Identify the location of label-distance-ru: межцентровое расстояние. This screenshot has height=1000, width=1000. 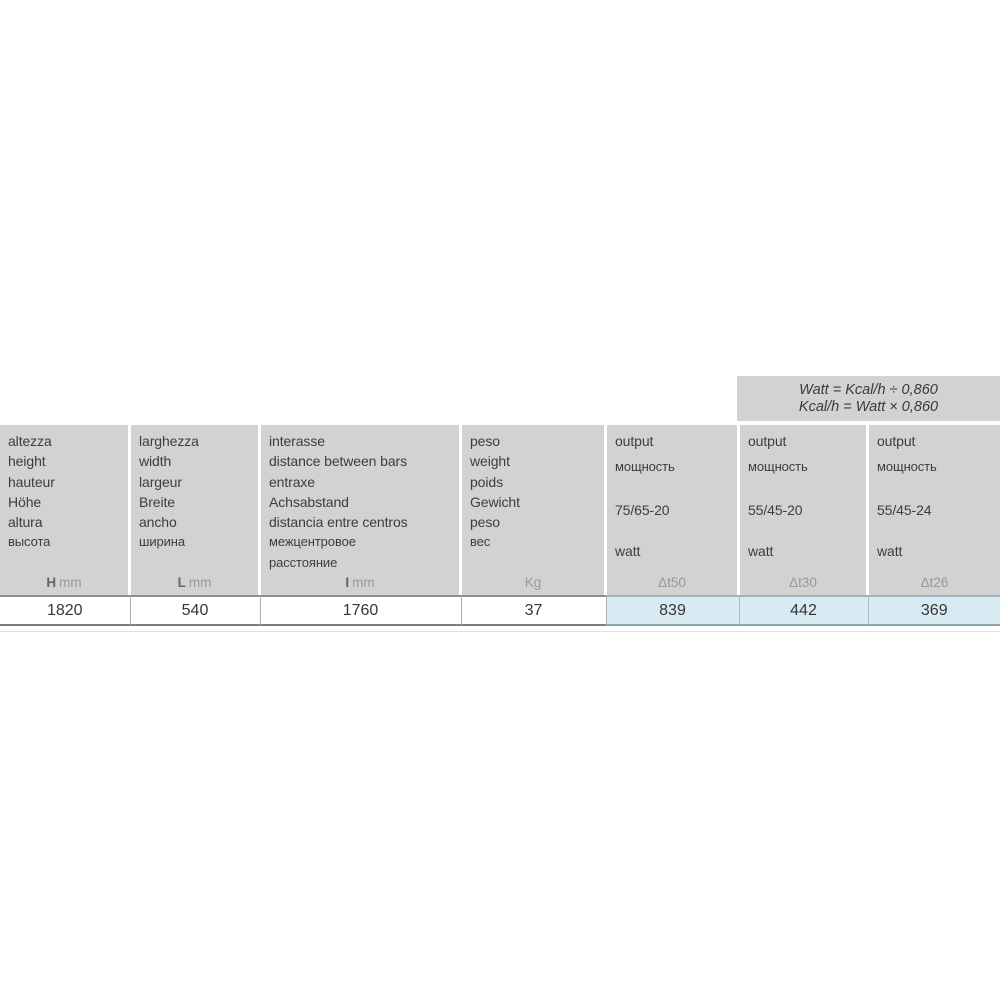
(312, 552).